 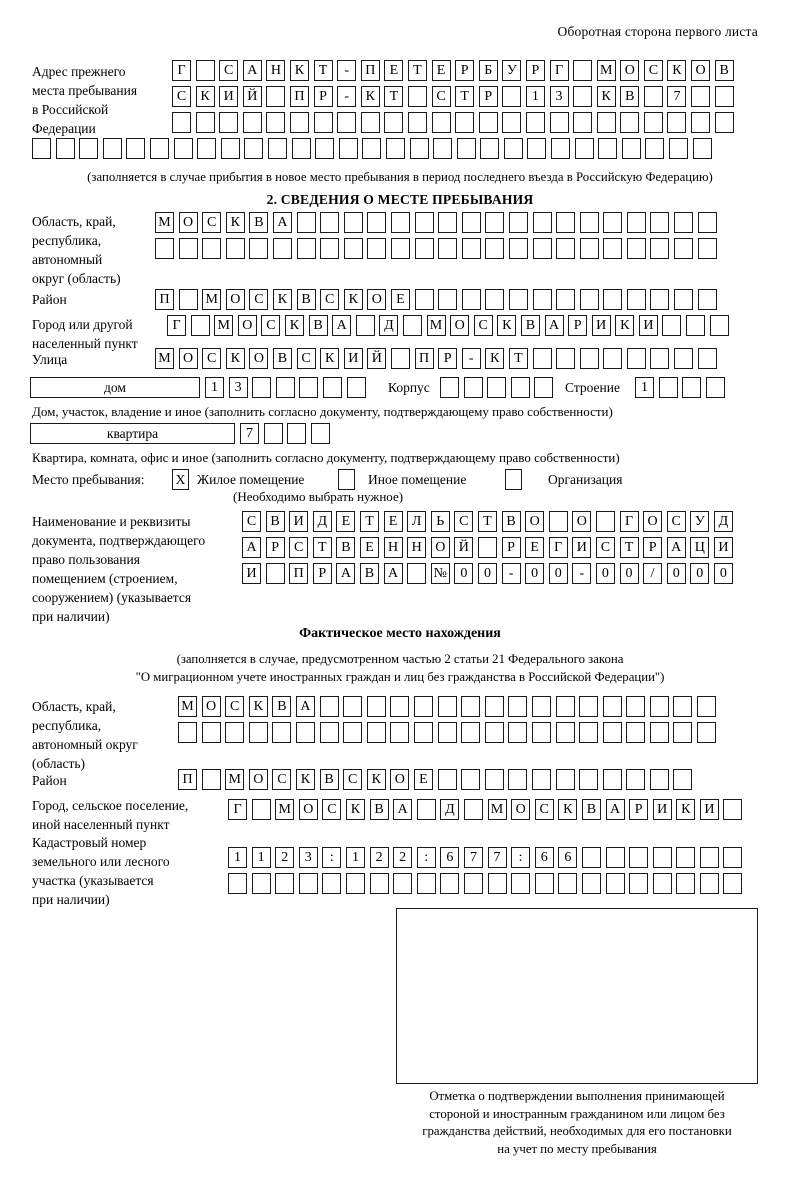 I want to click on document-cell-r2-1: А, so click(x=251, y=547).